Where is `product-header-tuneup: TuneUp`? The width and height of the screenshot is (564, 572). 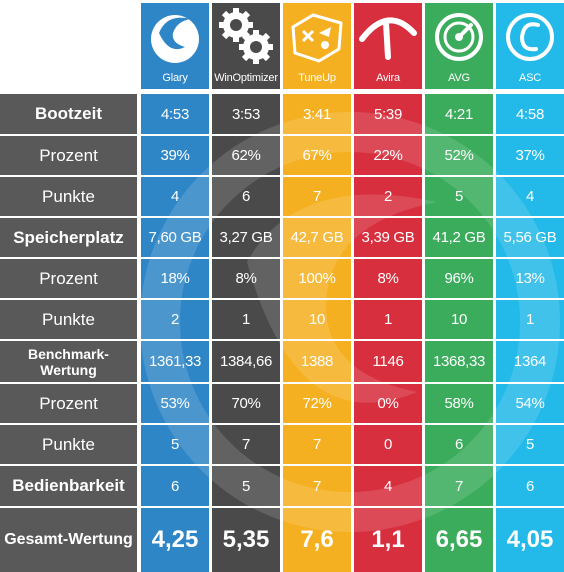 product-header-tuneup: TuneUp is located at coordinates (317, 46).